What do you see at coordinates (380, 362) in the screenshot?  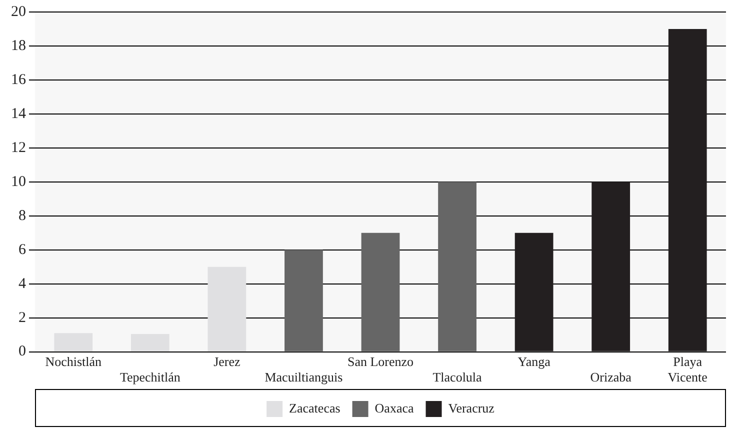 I see `x-tick-label: San Lorenzo` at bounding box center [380, 362].